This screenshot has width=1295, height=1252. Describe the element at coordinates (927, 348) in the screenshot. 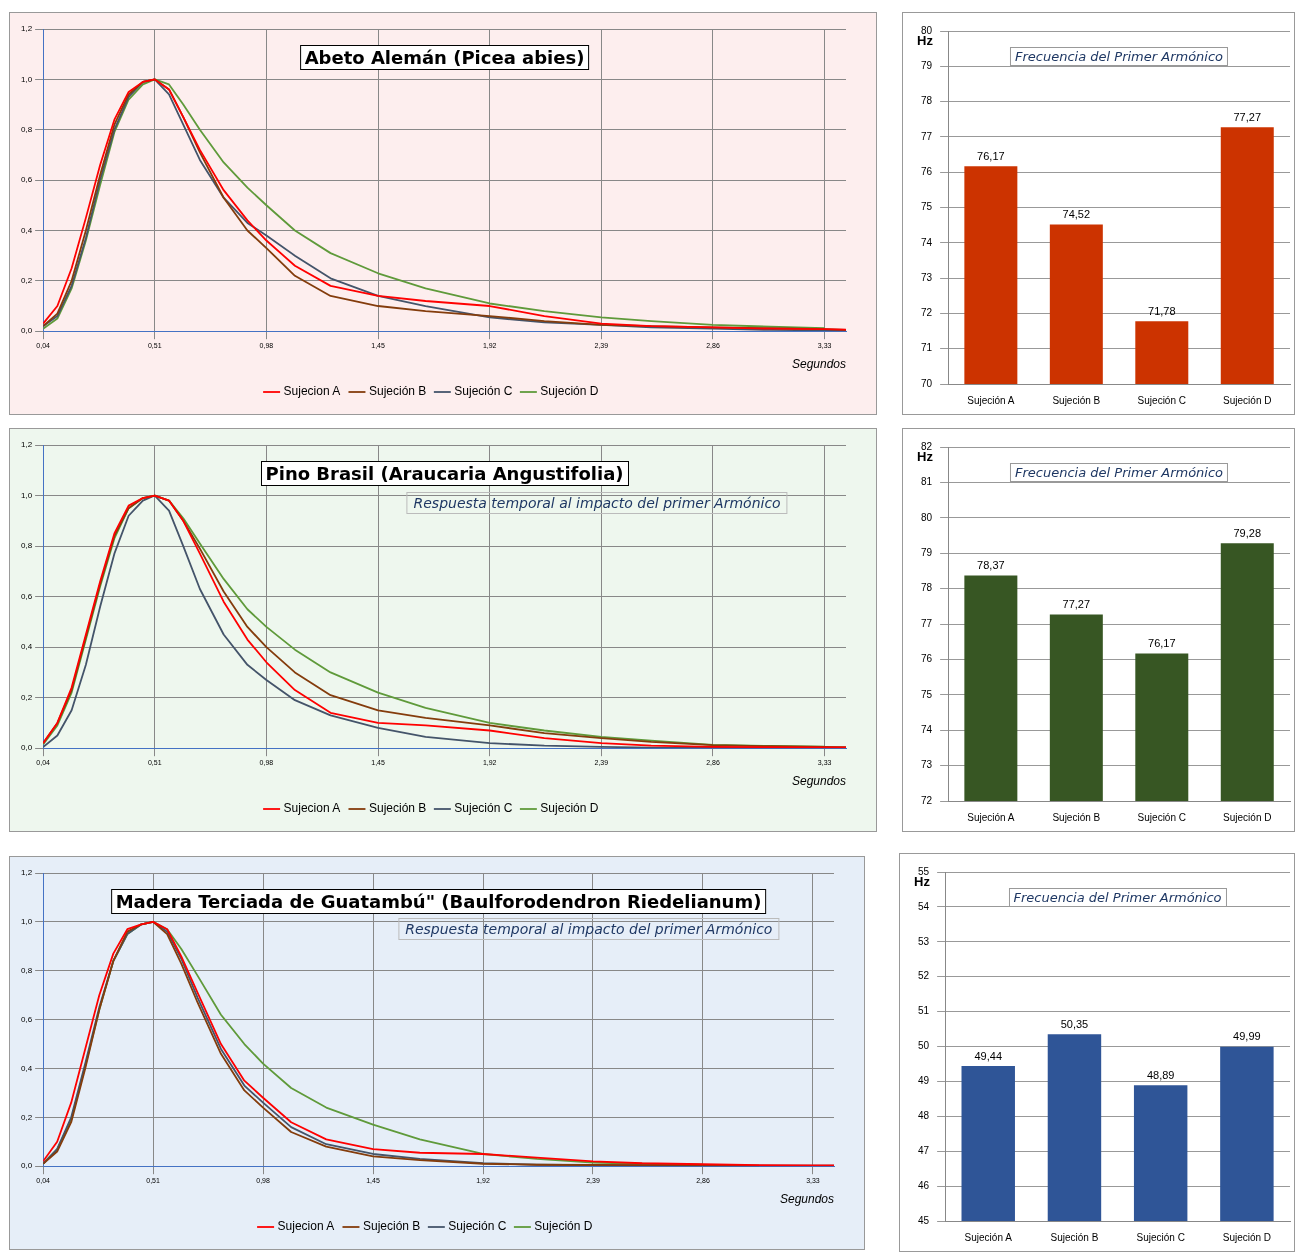

I see `y-tick-label: 71` at that location.